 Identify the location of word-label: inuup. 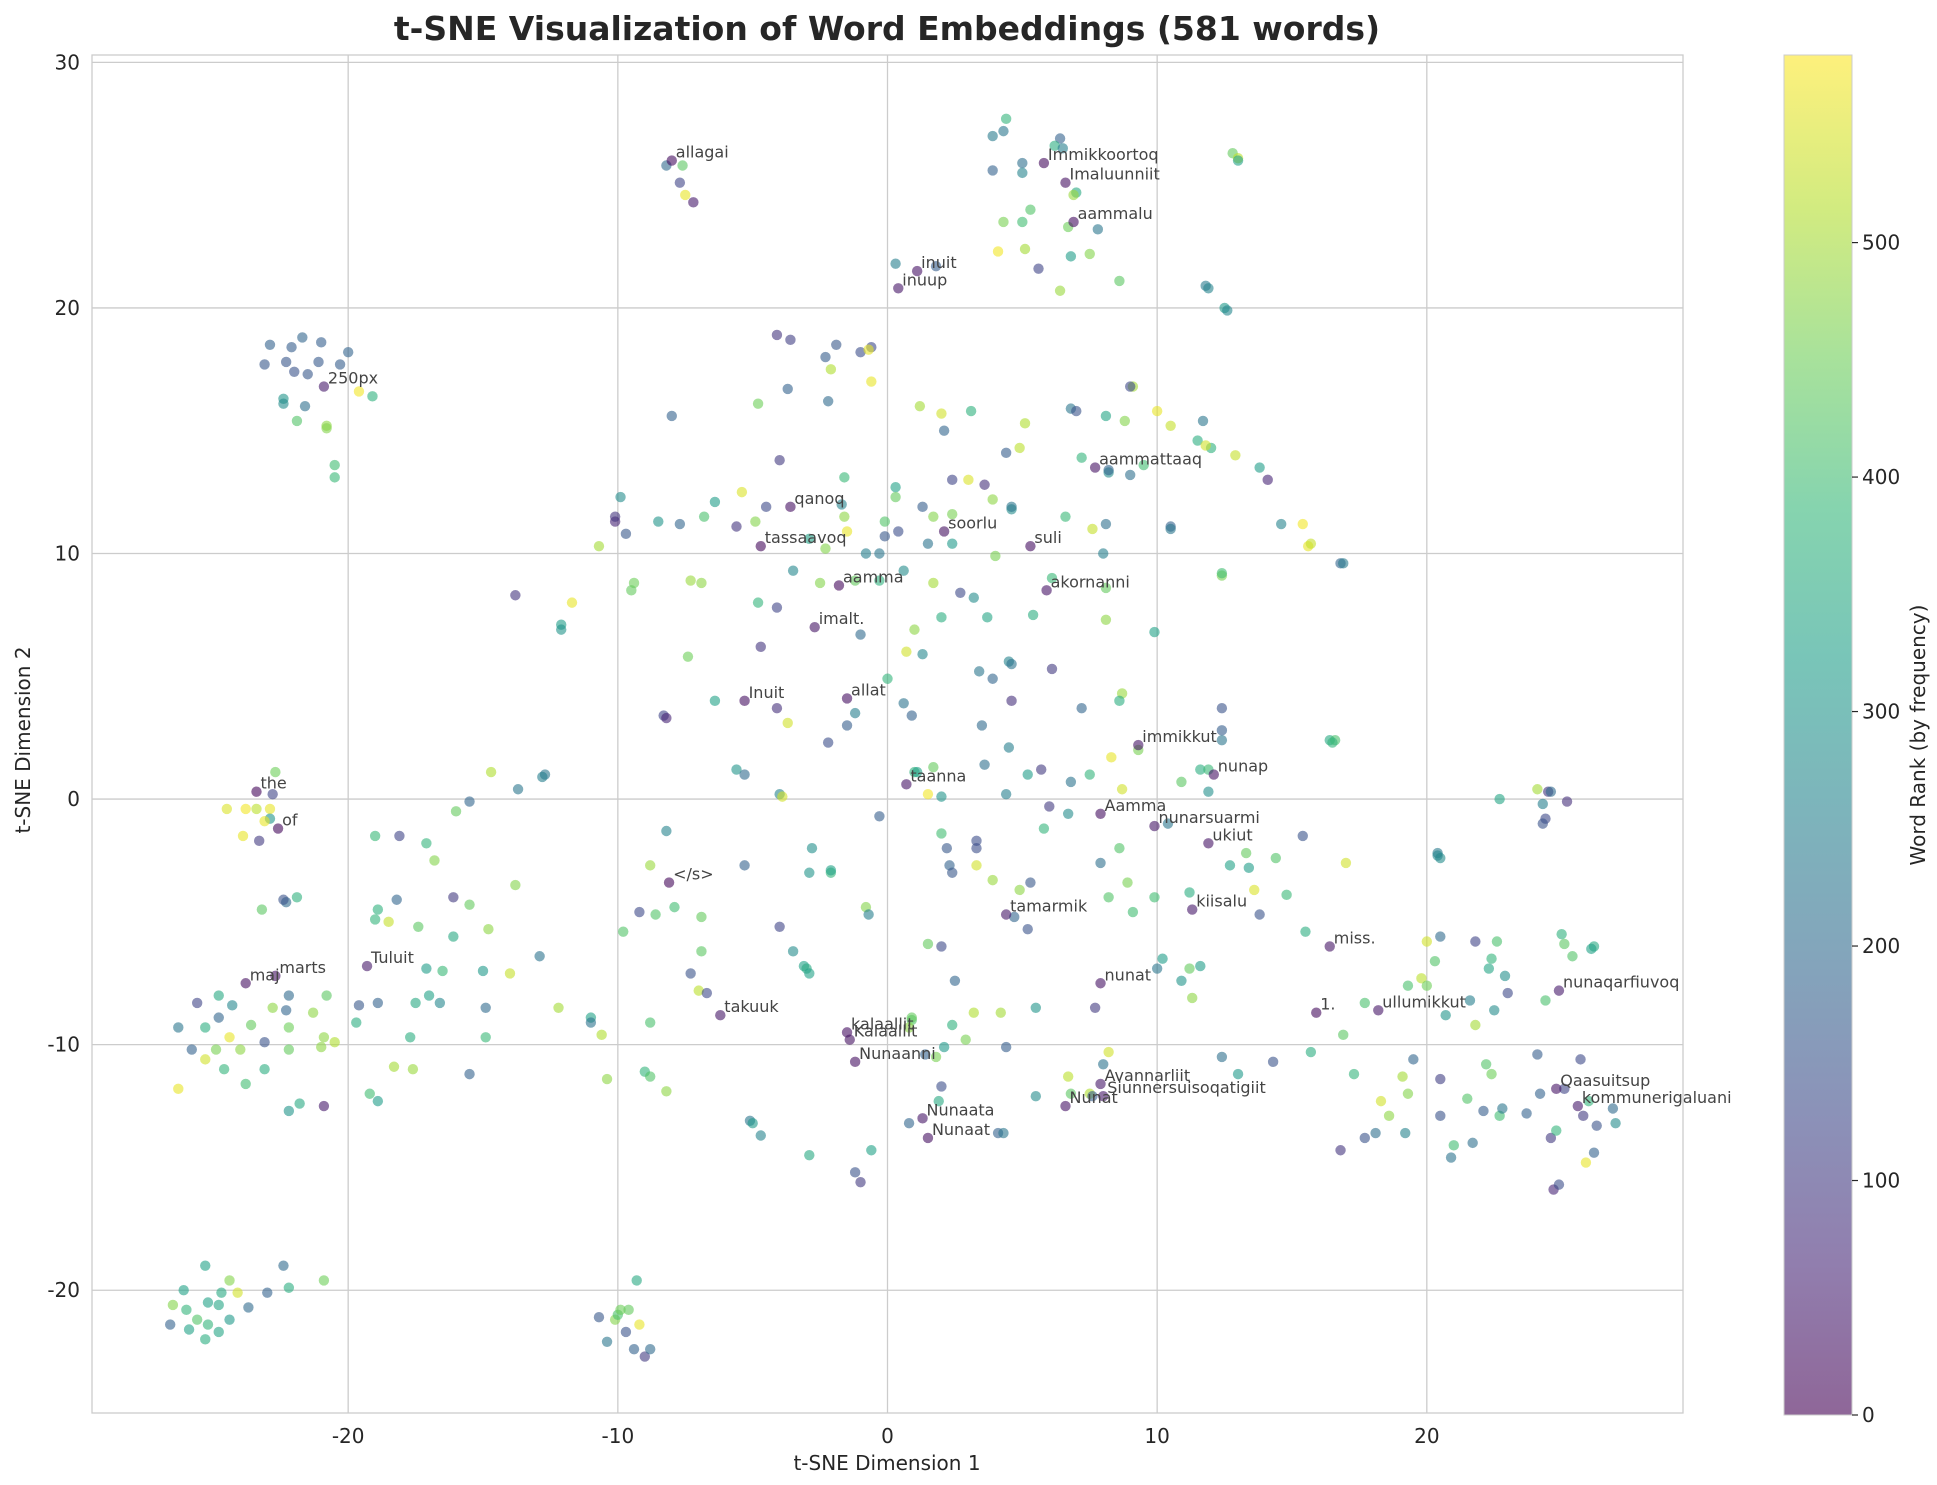
(924, 279).